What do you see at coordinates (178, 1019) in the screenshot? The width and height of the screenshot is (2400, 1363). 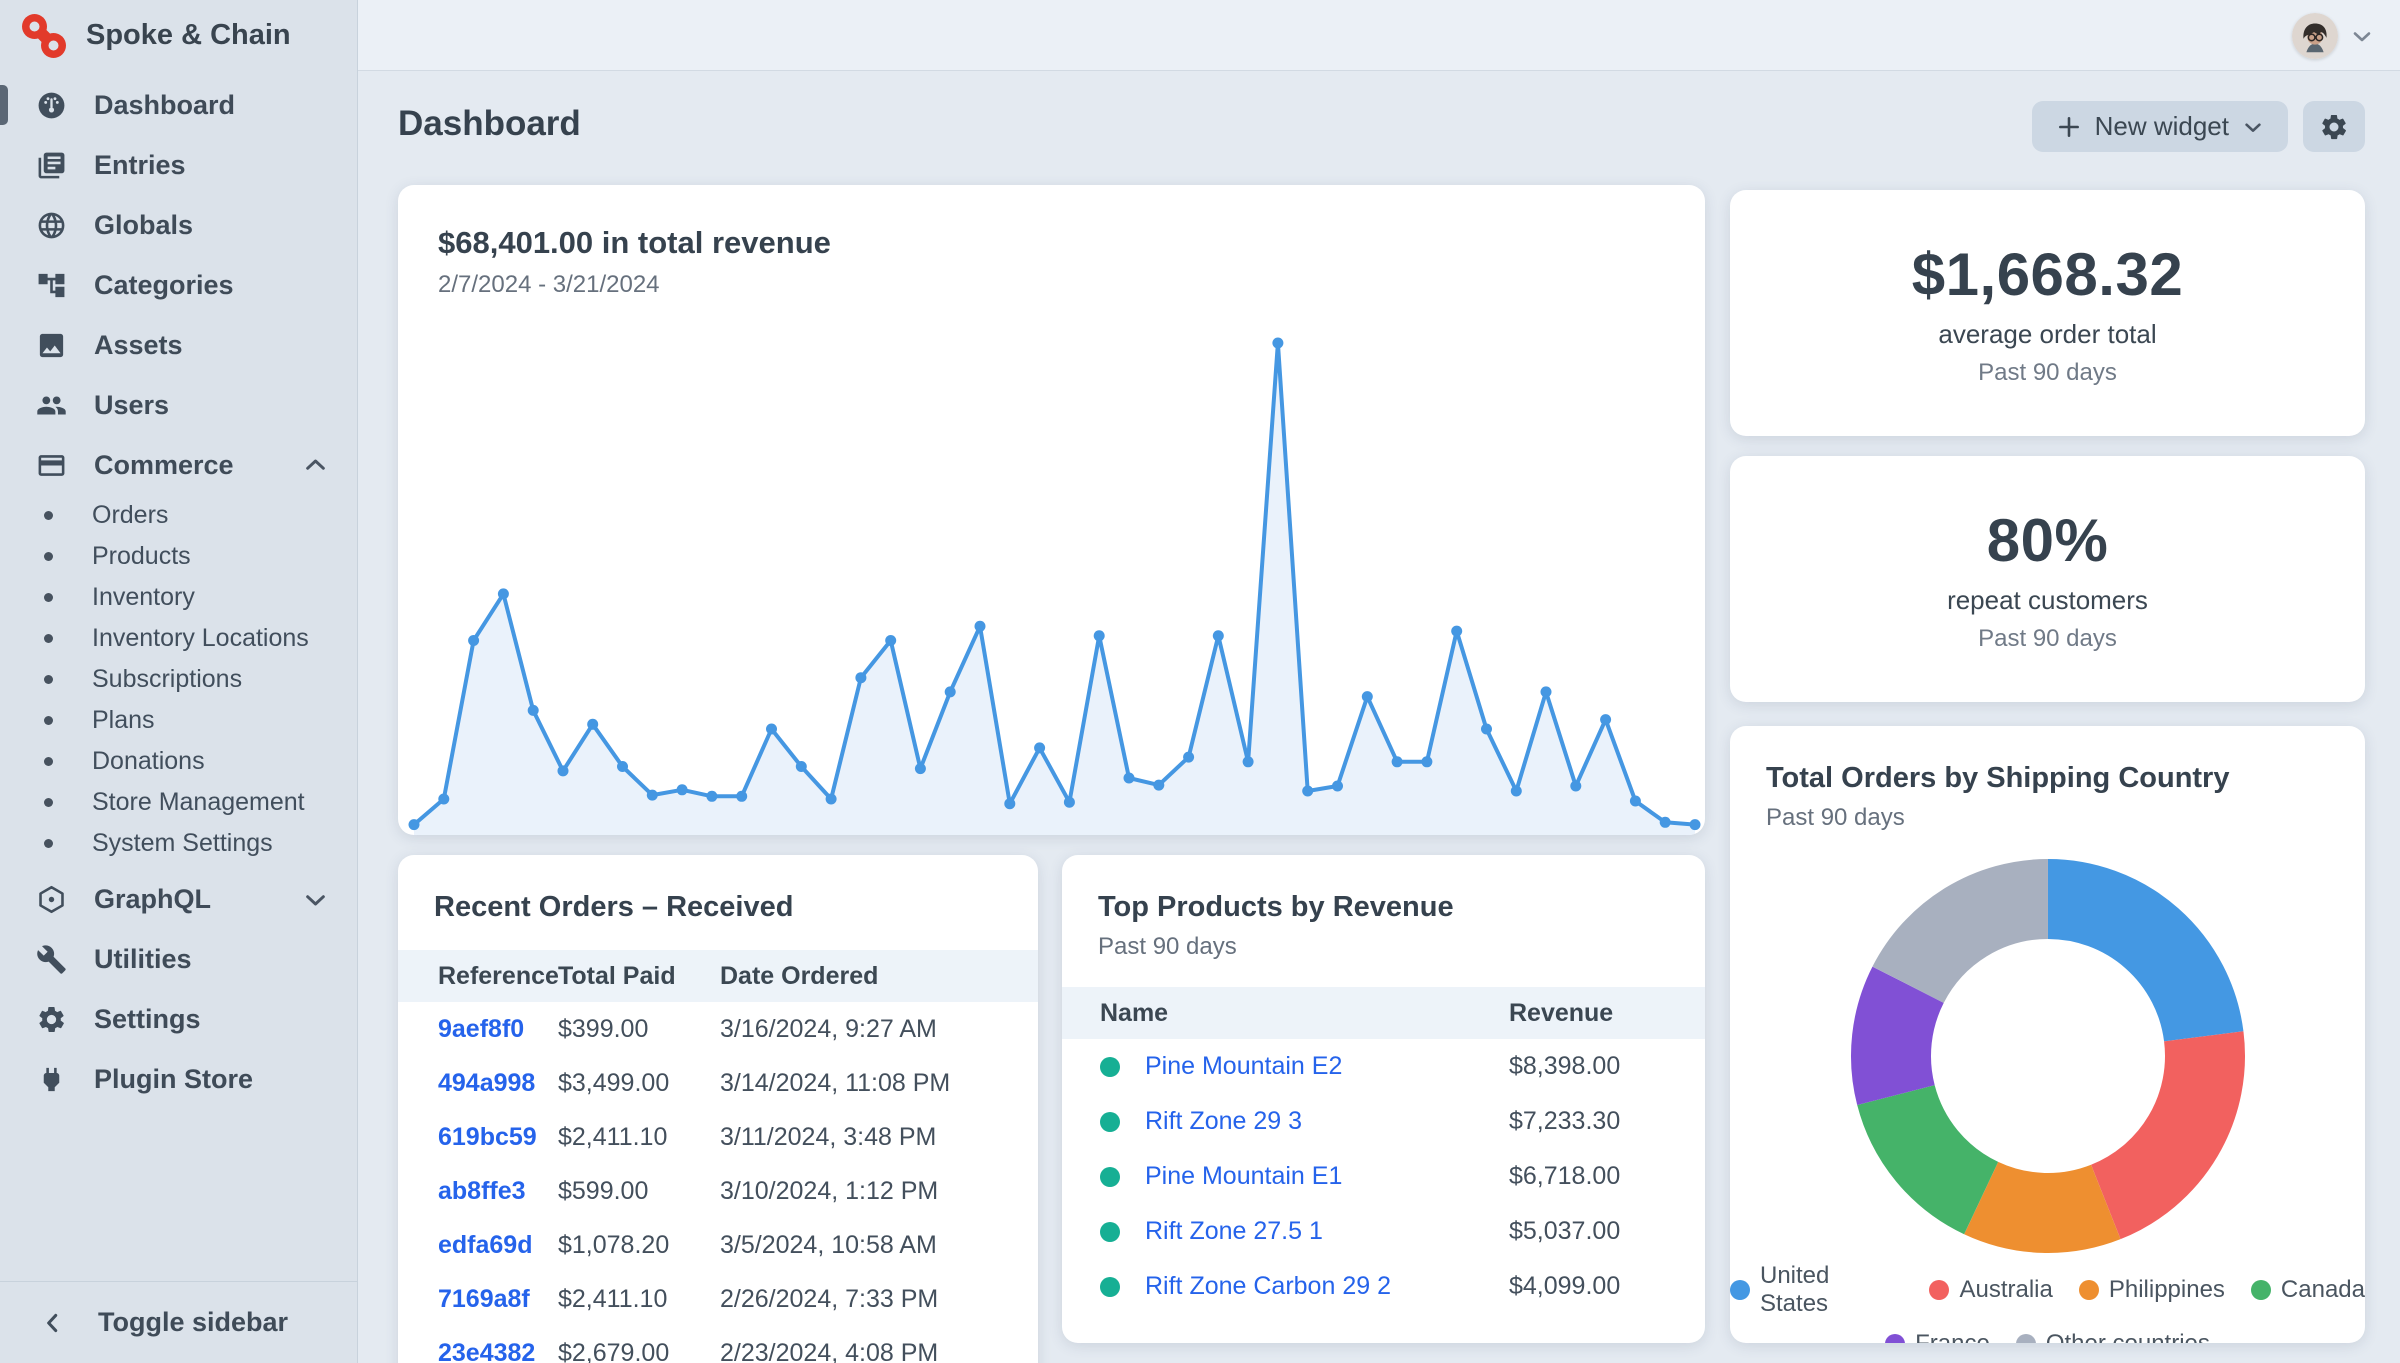 I see `sidebar-item-settings: Settings` at bounding box center [178, 1019].